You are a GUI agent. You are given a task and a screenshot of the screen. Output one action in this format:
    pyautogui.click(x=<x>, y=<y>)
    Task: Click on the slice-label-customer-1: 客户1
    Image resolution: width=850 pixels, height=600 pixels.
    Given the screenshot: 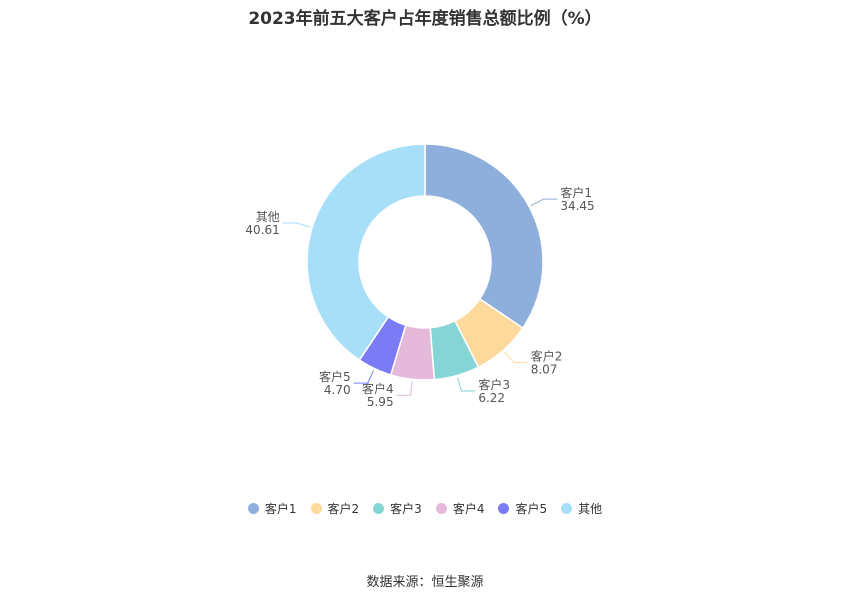 What is the action you would take?
    pyautogui.click(x=576, y=192)
    